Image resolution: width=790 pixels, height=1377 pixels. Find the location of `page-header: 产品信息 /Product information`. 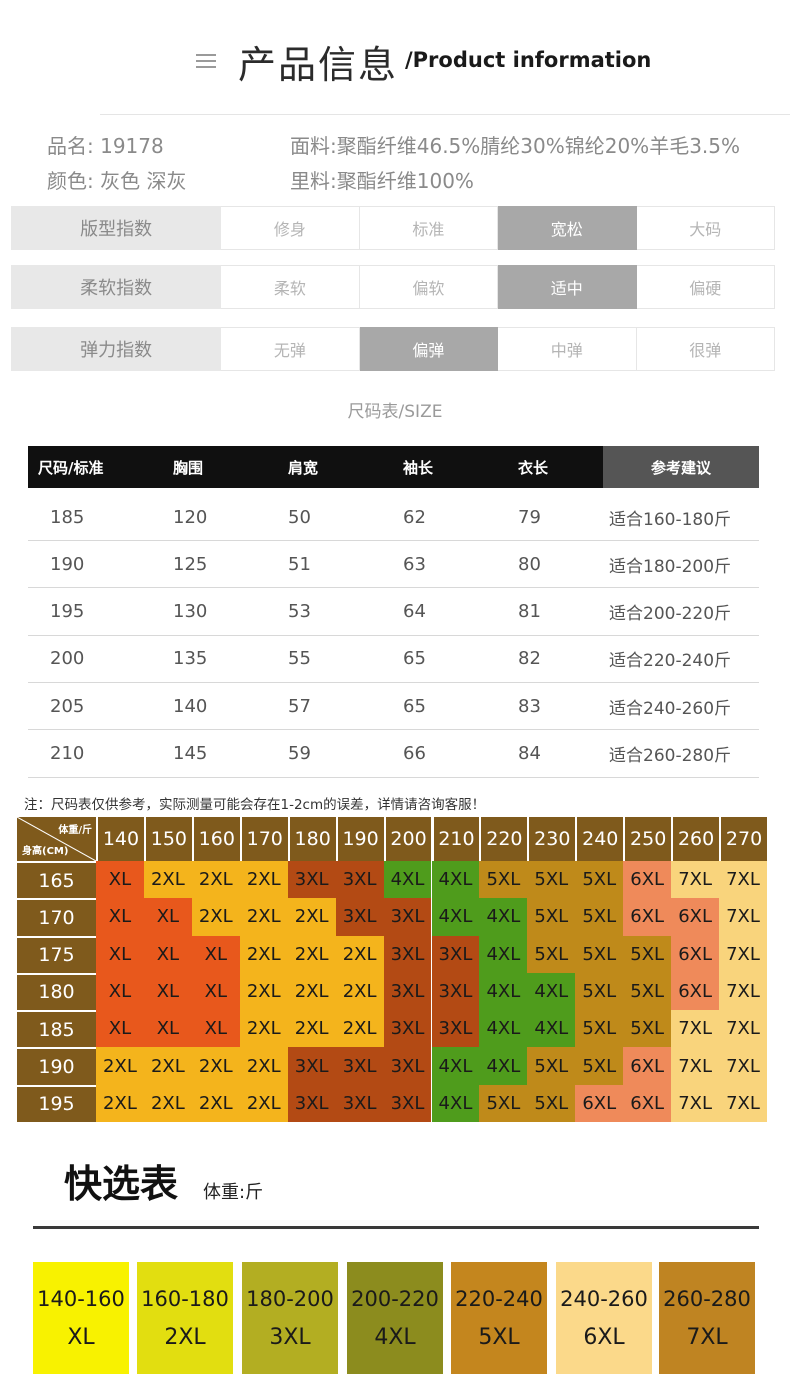

page-header: 产品信息 /Product information is located at coordinates (395, 60).